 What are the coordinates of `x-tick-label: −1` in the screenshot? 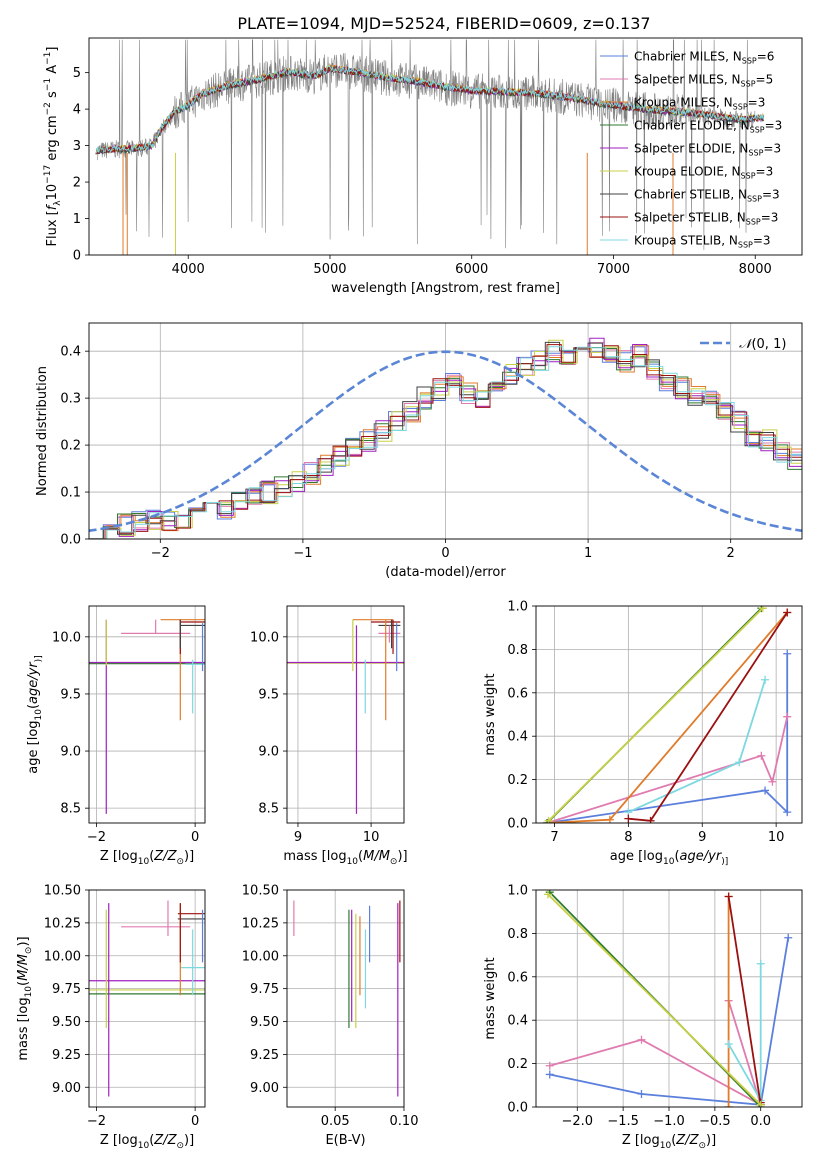 It's located at (302, 553).